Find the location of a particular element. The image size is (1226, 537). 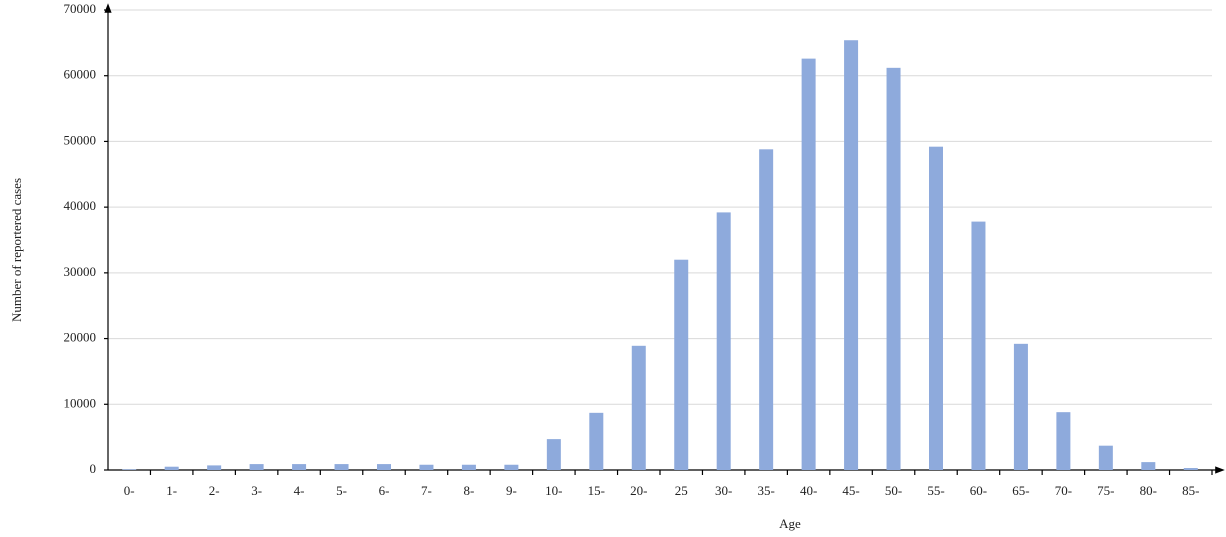

y-tick-label: 70000 is located at coordinates (80, 8).